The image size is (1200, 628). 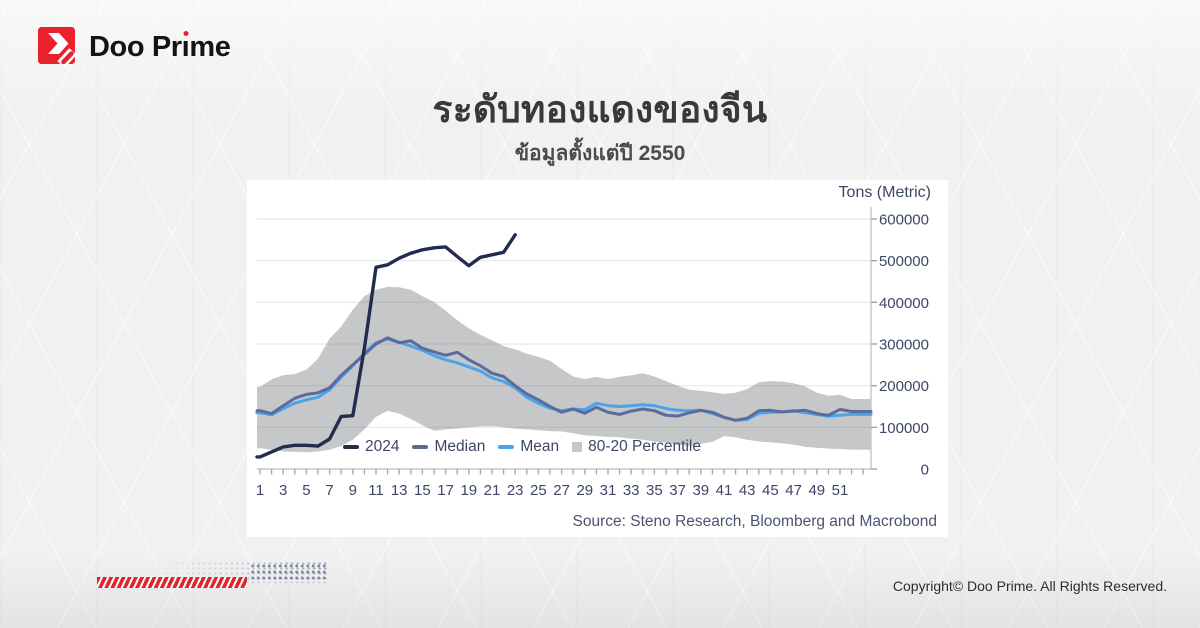 What do you see at coordinates (399, 490) in the screenshot?
I see `x-tick-label: 13` at bounding box center [399, 490].